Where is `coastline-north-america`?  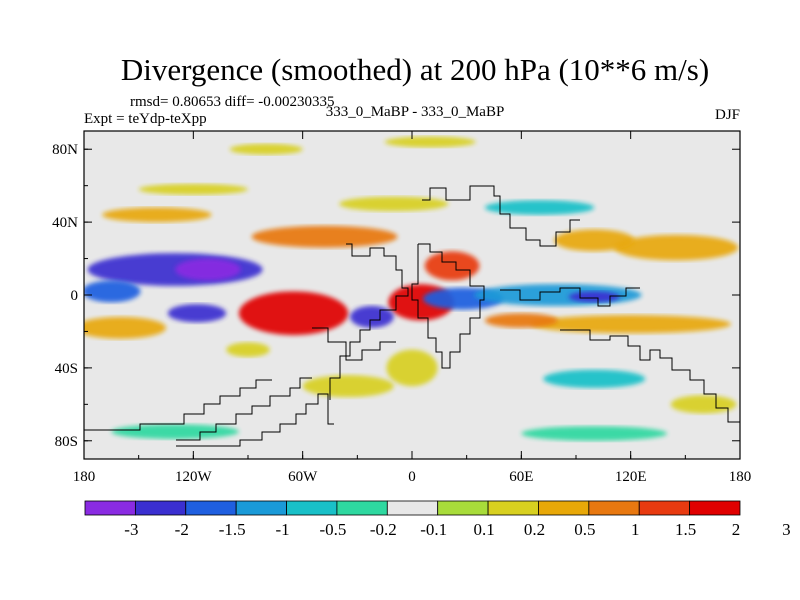 coastline-north-america is located at coordinates (354, 344).